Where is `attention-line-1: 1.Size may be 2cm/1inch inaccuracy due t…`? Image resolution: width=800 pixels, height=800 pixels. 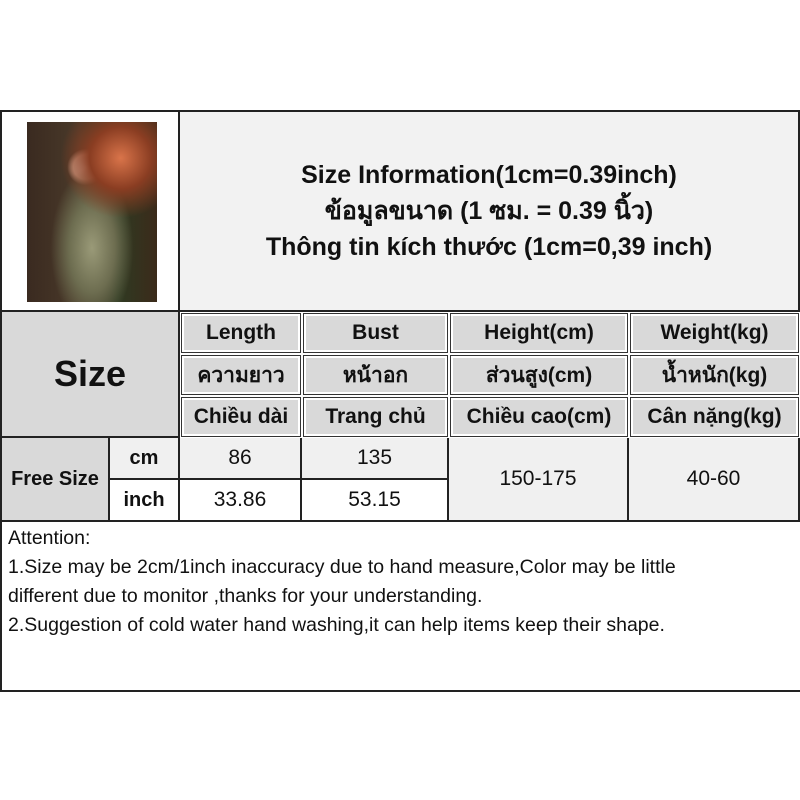 attention-line-1: 1.Size may be 2cm/1inch inaccuracy due t… is located at coordinates (342, 567).